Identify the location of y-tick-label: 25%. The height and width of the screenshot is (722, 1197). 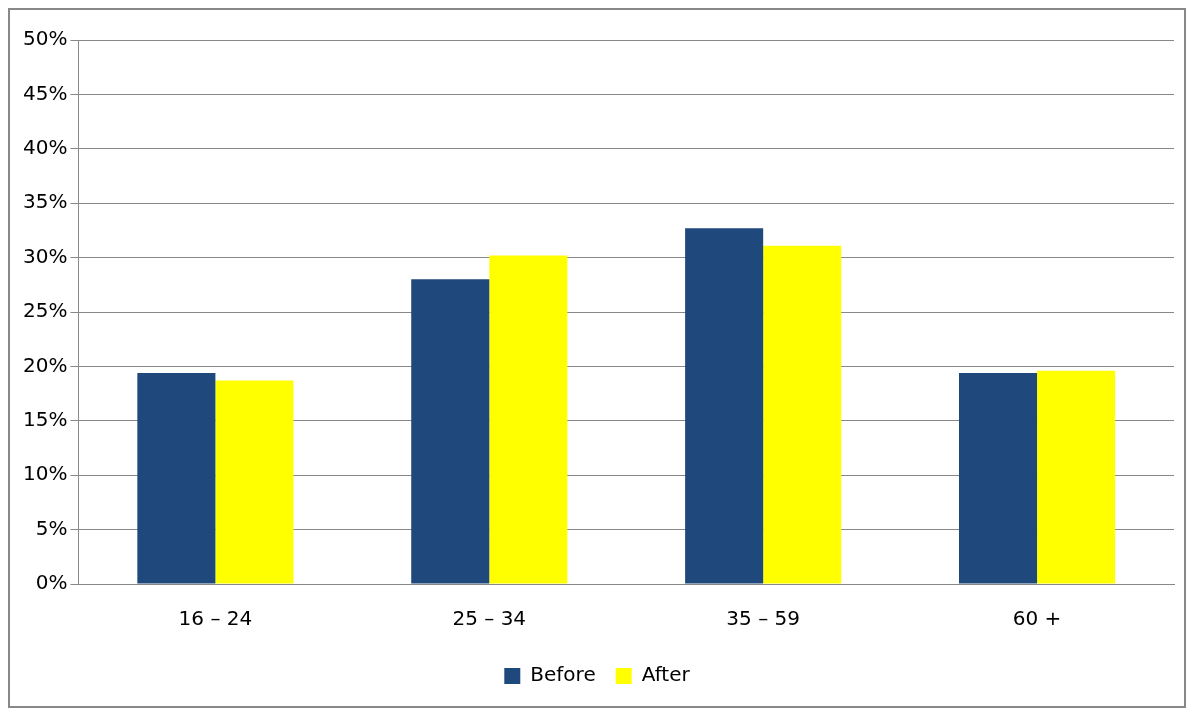
(45, 310).